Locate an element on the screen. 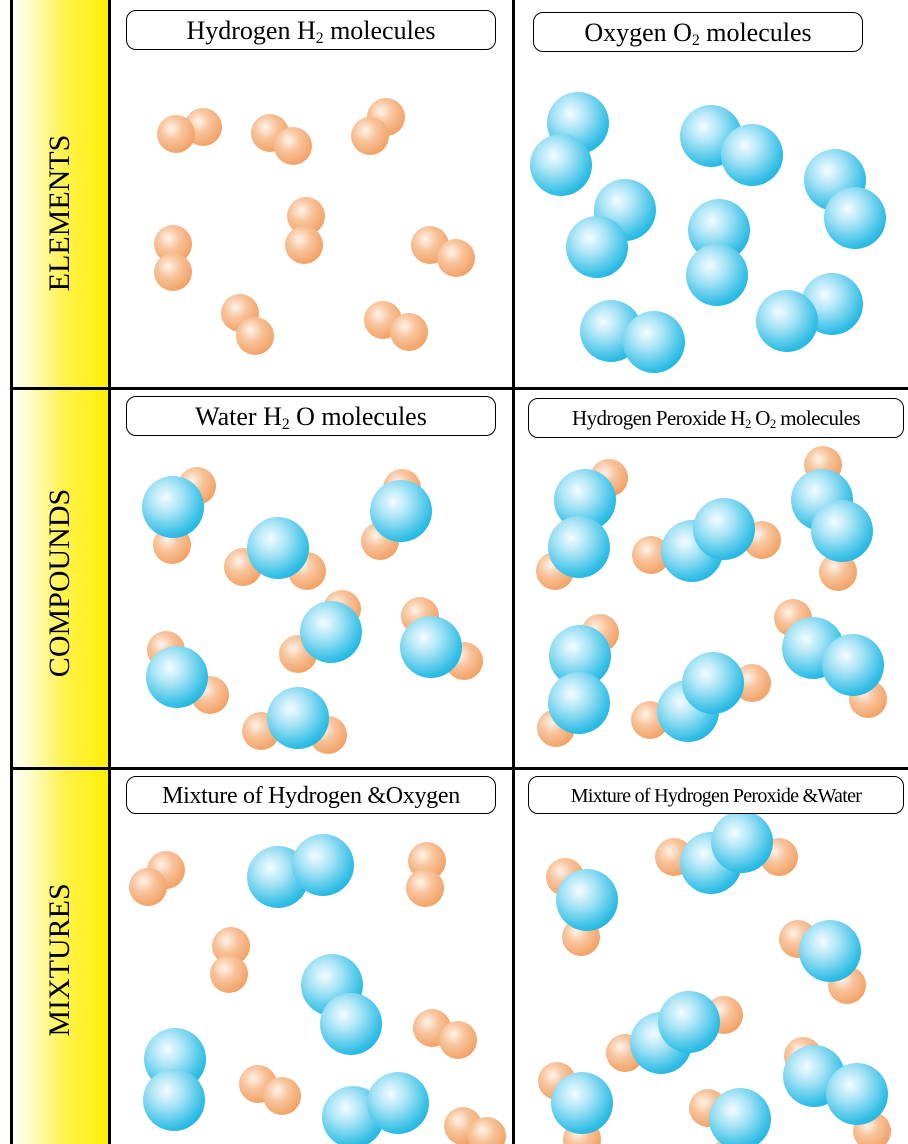 Image resolution: width=908 pixels, height=1144 pixels. caption-oxygen-post: molecules is located at coordinates (755, 32).